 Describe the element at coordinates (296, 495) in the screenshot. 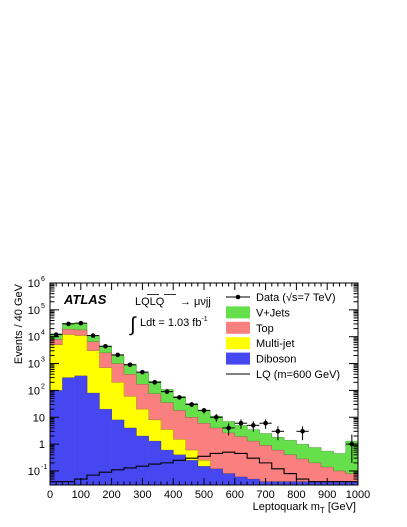

I see `x-tick-label: 800` at that location.